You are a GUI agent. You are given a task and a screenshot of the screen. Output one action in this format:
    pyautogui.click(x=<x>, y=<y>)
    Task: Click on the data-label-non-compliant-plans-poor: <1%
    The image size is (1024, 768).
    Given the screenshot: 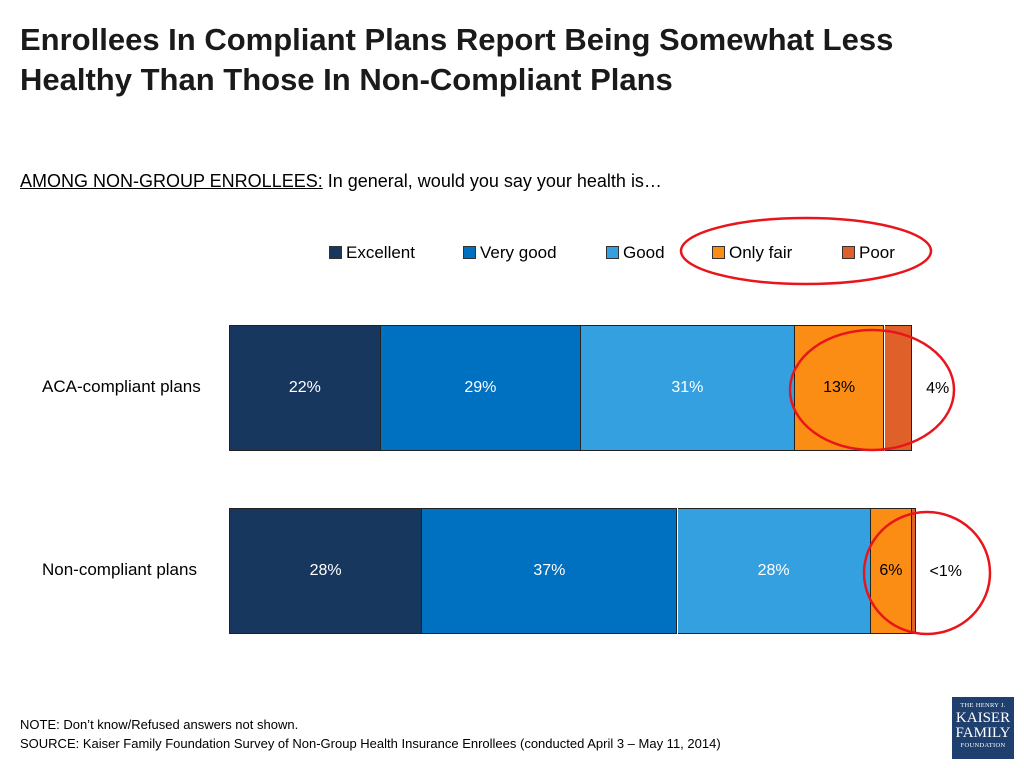 What is the action you would take?
    pyautogui.click(x=946, y=571)
    